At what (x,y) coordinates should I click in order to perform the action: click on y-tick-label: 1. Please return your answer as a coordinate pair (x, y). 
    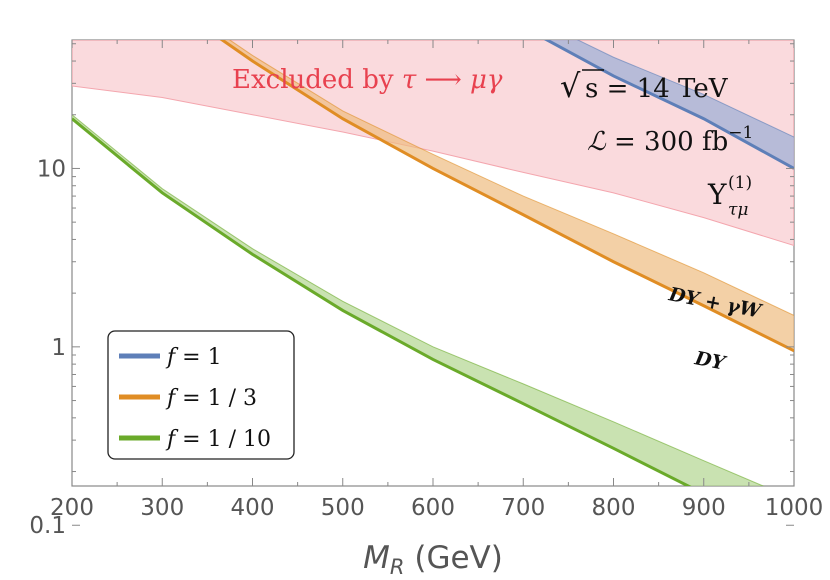
    Looking at the image, I should click on (58, 348).